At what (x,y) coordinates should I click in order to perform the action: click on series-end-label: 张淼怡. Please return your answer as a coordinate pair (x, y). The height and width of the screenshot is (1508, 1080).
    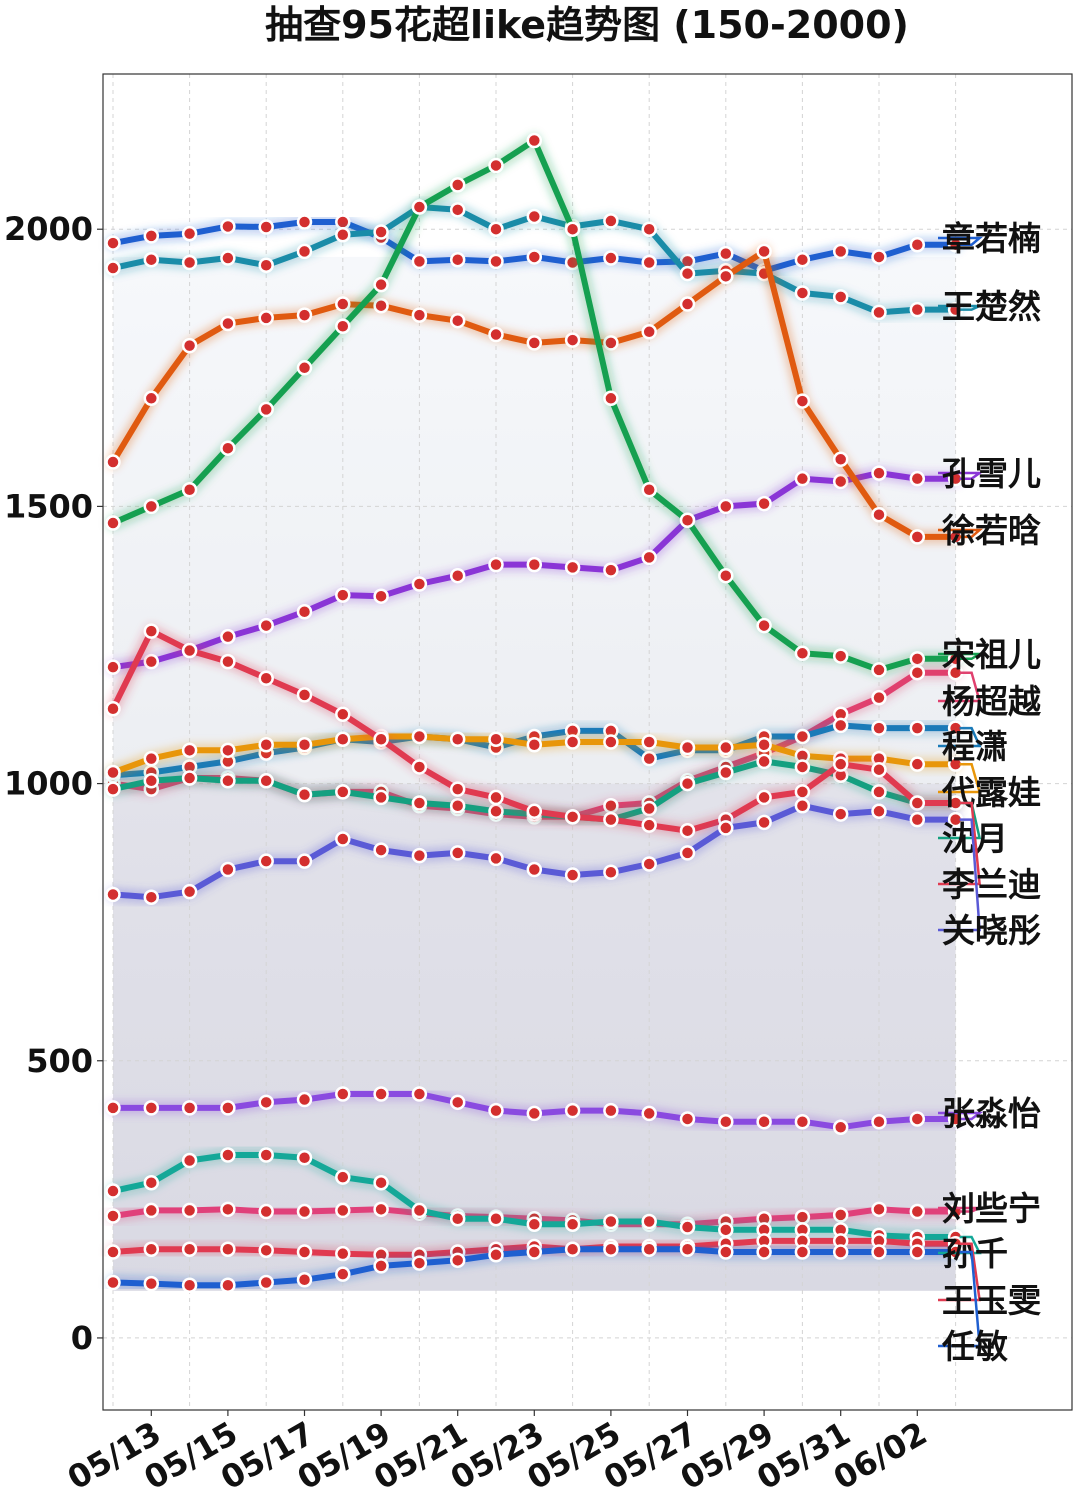
    Looking at the image, I should click on (991, 1113).